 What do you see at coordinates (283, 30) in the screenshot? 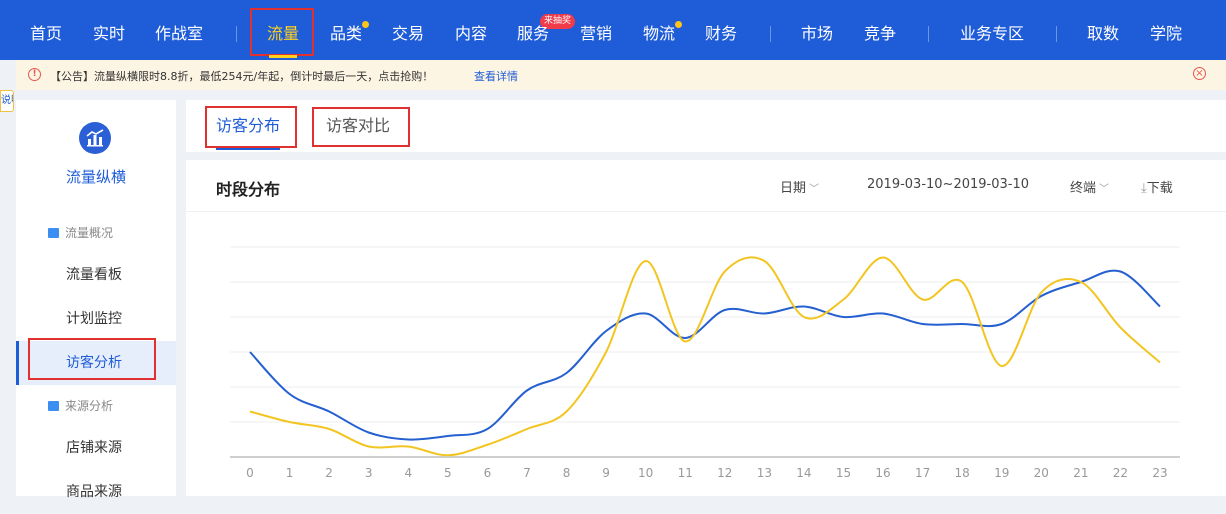
I see `nav-item-3: 流量` at bounding box center [283, 30].